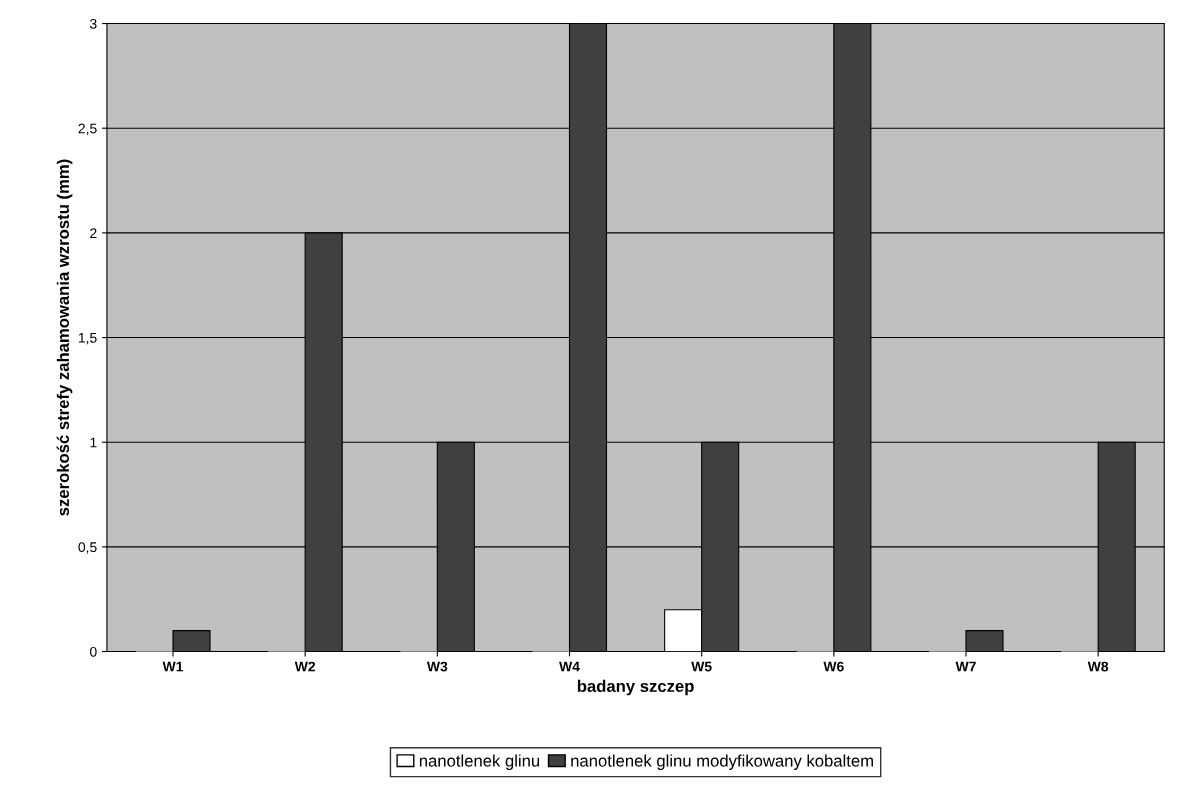 This screenshot has width=1188, height=785. I want to click on y-axis-title: szerokość strefy zahamowania wzrostu (mm), so click(64, 337).